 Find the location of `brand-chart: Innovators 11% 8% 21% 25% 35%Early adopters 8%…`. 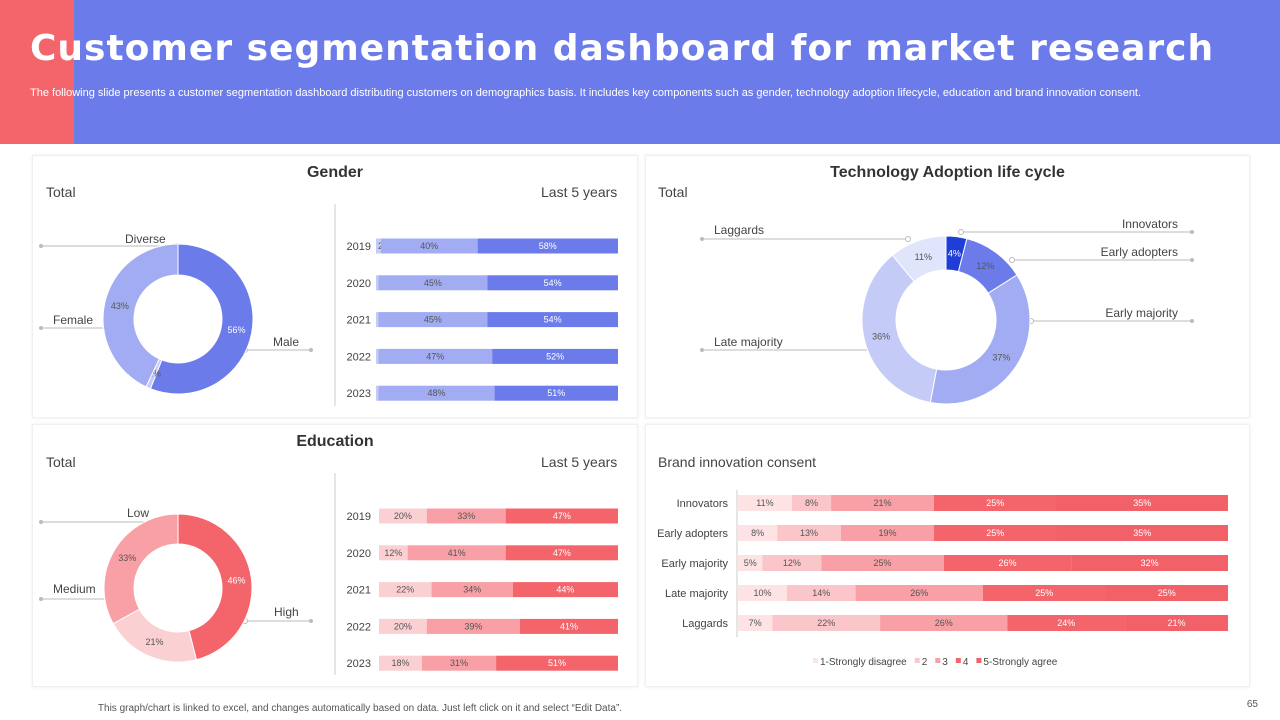

brand-chart: Innovators 11% 8% 21% 25% 35%Early adopters 8%… is located at coordinates (942, 579).